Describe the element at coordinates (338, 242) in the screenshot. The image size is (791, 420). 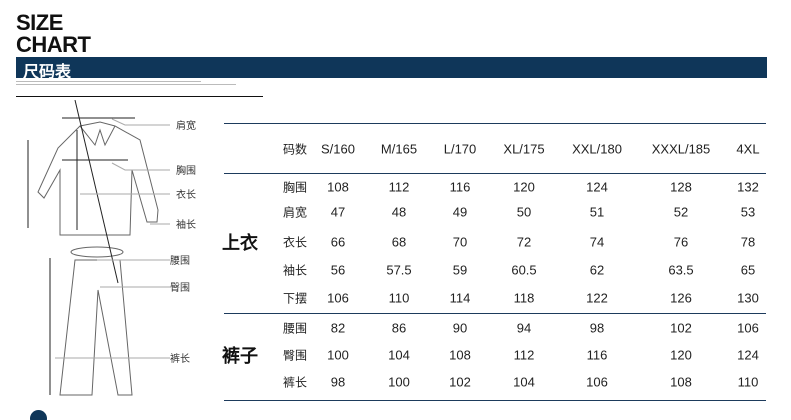
I see `table-cell: 66` at that location.